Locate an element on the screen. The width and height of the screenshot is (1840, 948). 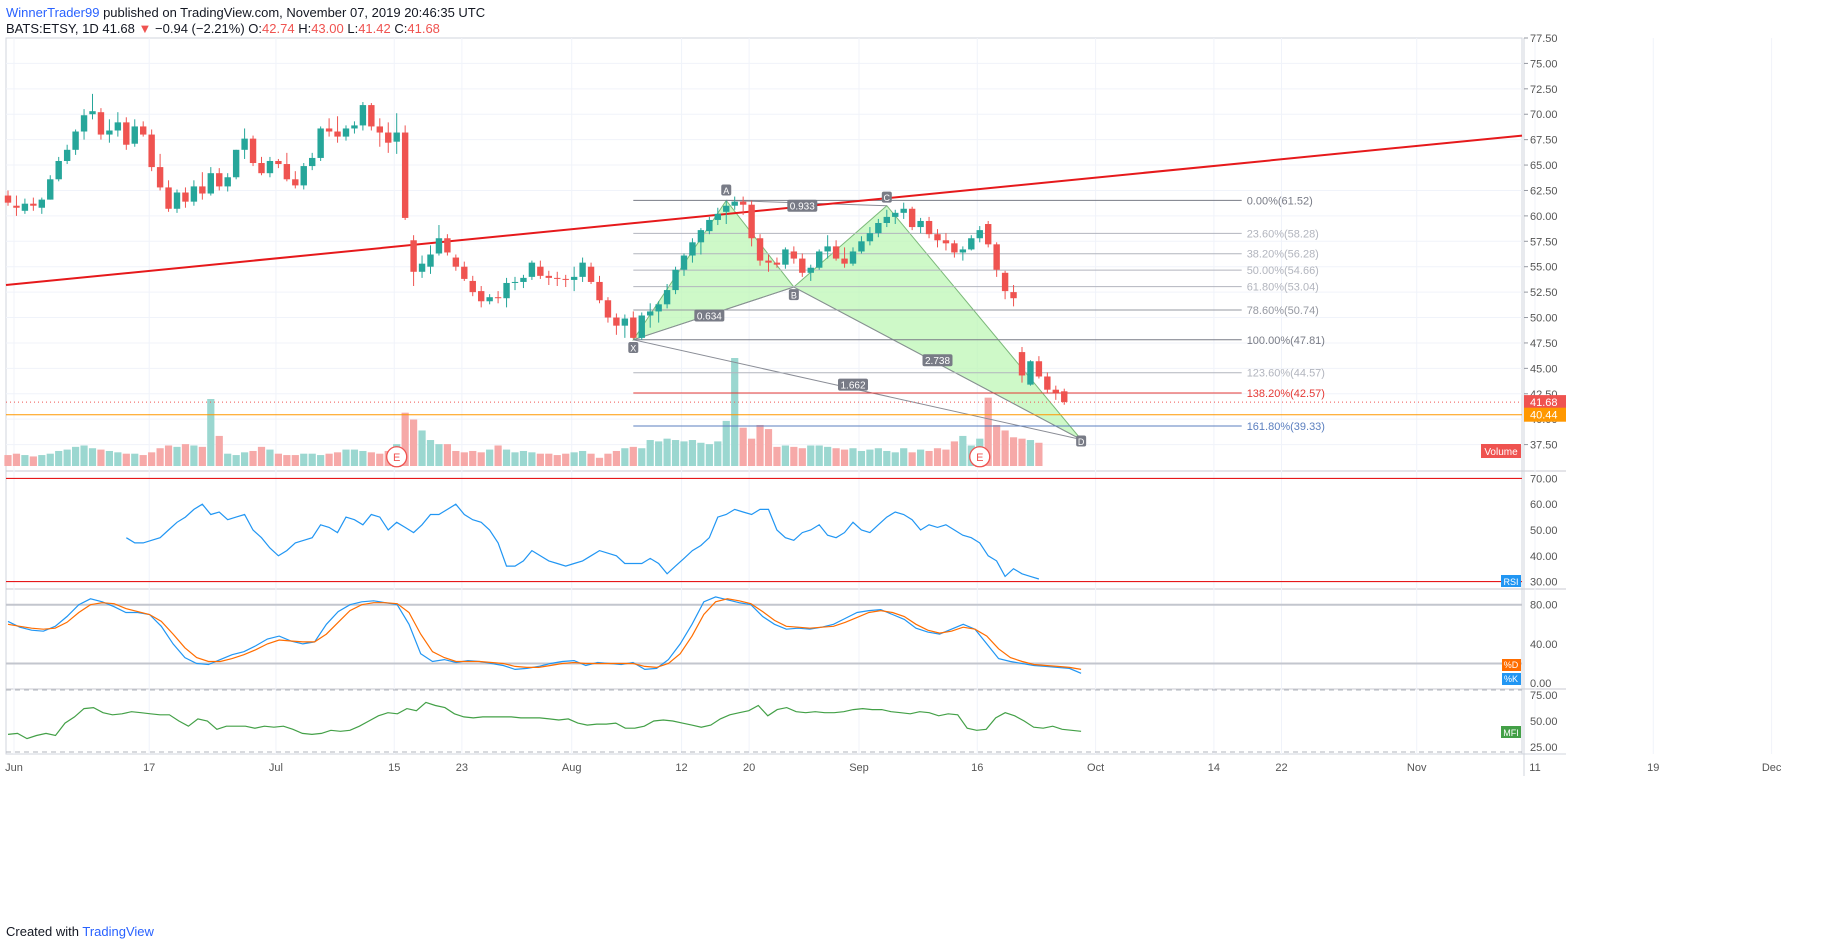
pattern-point-label: C is located at coordinates (887, 198).